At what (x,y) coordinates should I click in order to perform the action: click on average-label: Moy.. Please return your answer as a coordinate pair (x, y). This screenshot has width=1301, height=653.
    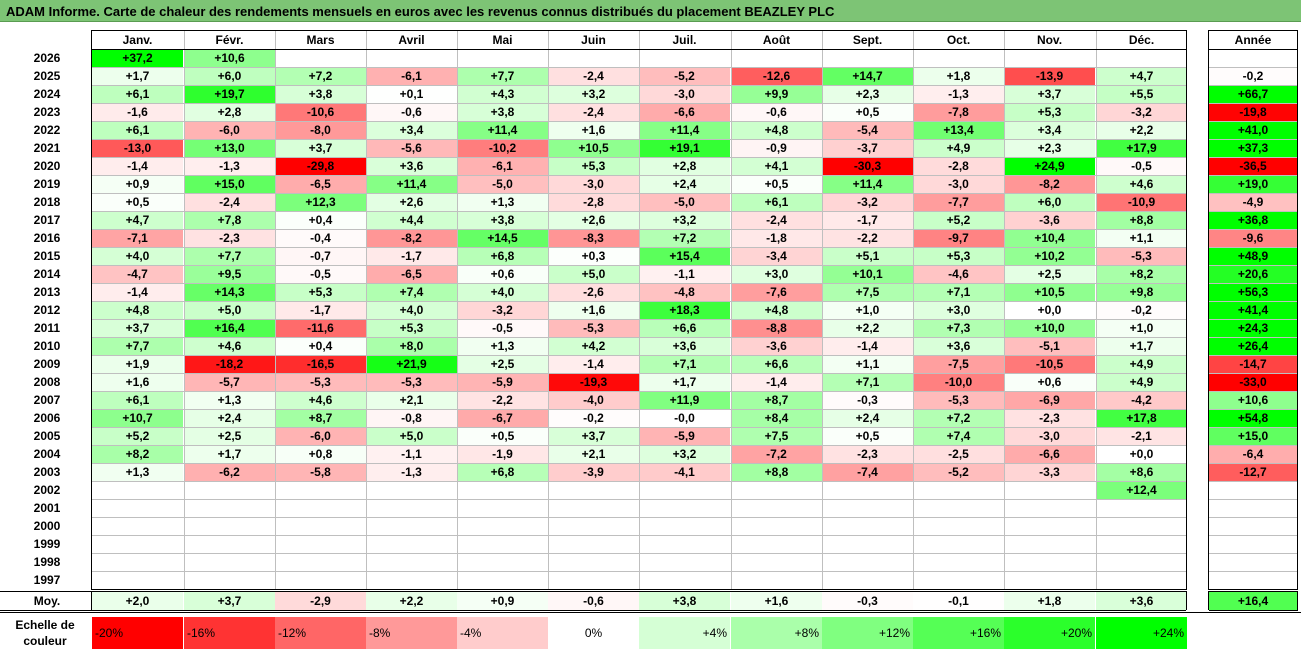
    Looking at the image, I should click on (47, 601).